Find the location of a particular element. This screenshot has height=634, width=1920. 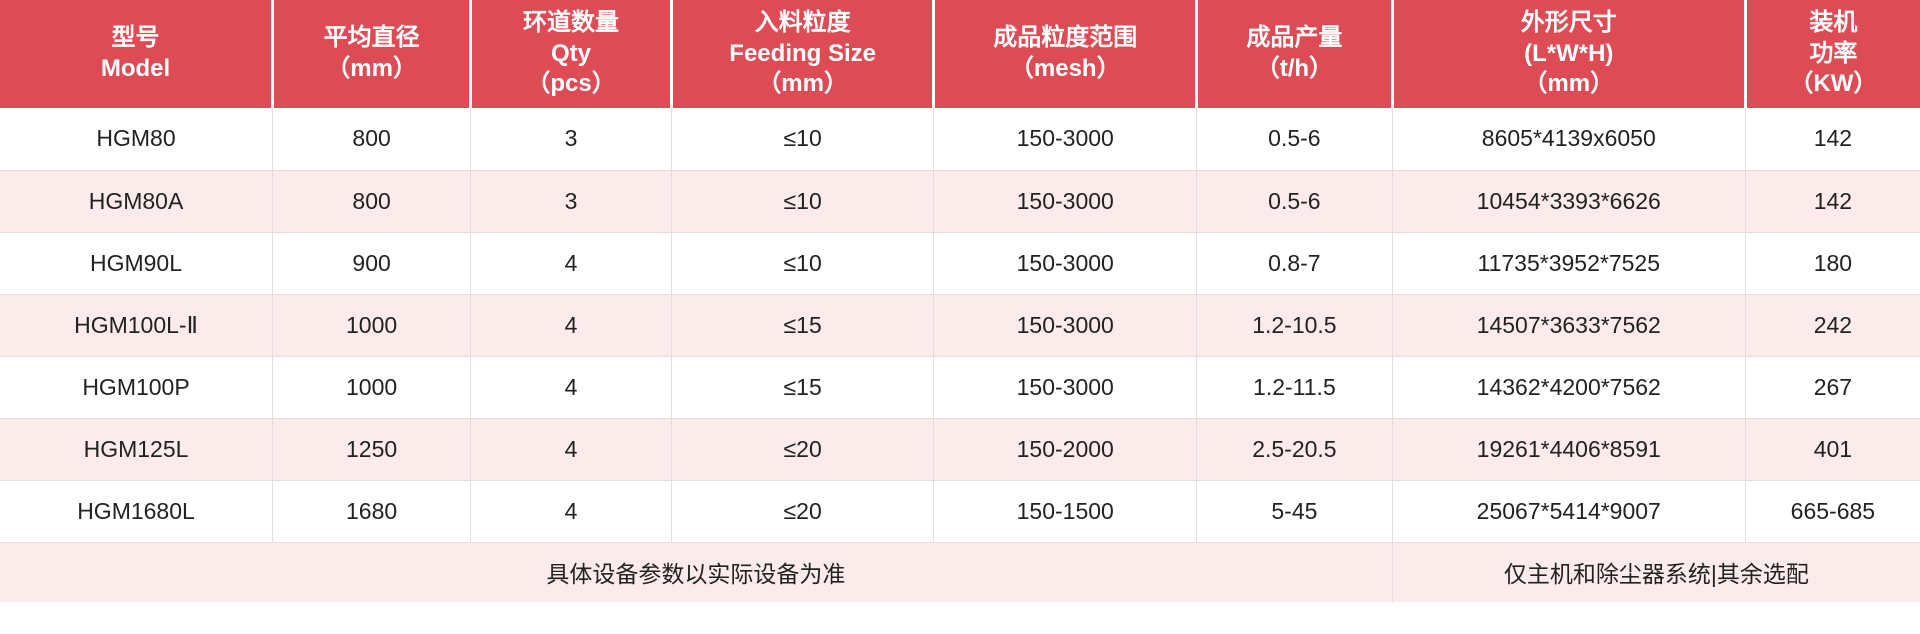

column-header-power: 装机 功率 （KW） is located at coordinates (1832, 54).